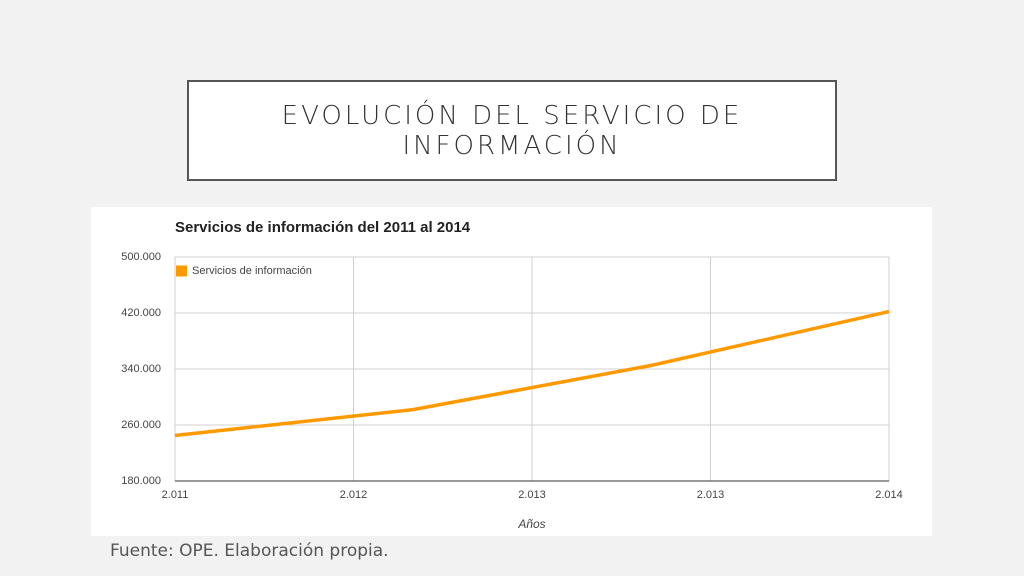 The height and width of the screenshot is (576, 1024). What do you see at coordinates (889, 495) in the screenshot?
I see `x-tick-label: 2.014` at bounding box center [889, 495].